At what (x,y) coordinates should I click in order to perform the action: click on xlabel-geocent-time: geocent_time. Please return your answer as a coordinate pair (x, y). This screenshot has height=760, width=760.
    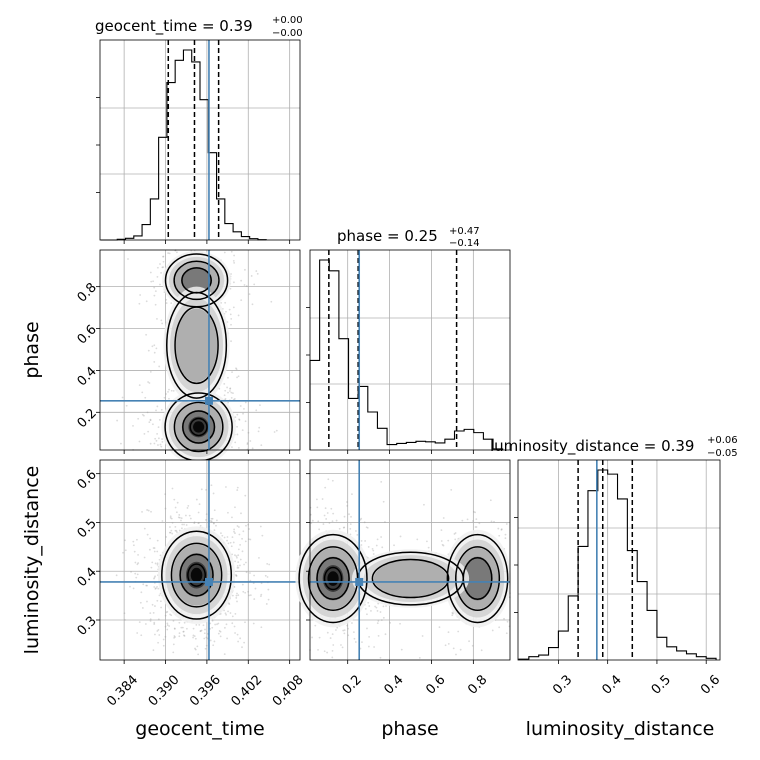
    Looking at the image, I should click on (199, 729).